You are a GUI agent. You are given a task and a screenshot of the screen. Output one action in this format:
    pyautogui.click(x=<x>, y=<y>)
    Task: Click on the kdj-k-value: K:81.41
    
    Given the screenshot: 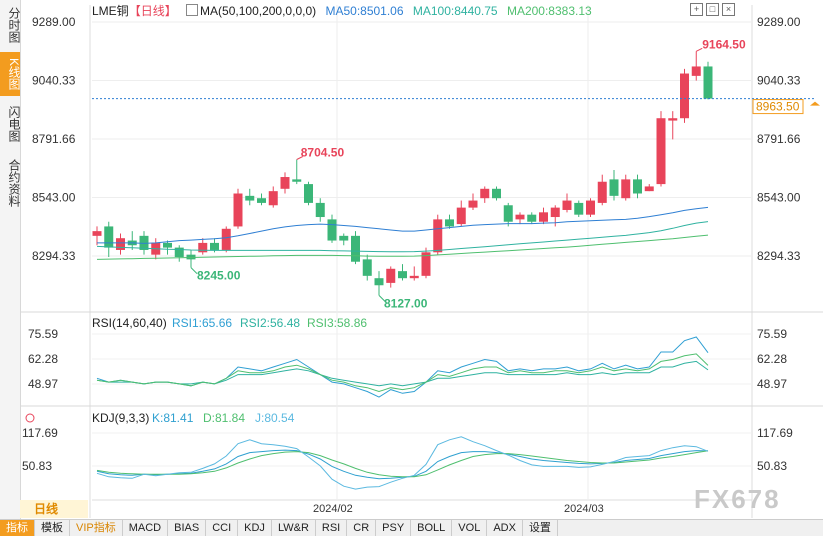 What is the action you would take?
    pyautogui.click(x=173, y=418)
    